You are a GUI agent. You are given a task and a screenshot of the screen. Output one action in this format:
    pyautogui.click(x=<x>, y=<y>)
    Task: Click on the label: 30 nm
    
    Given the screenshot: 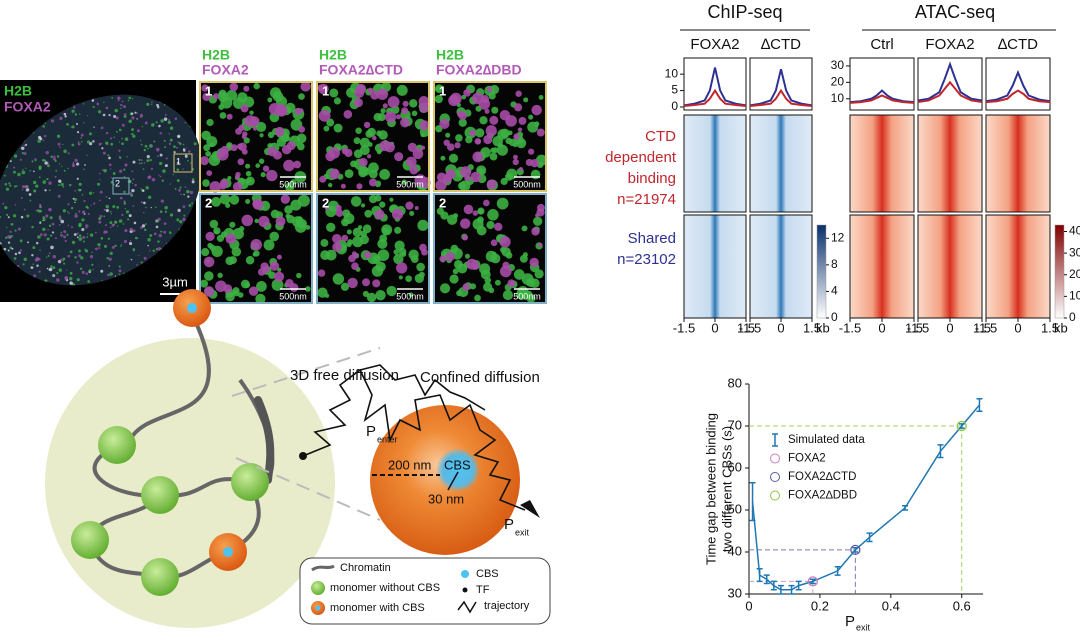 What is the action you would take?
    pyautogui.click(x=446, y=498)
    